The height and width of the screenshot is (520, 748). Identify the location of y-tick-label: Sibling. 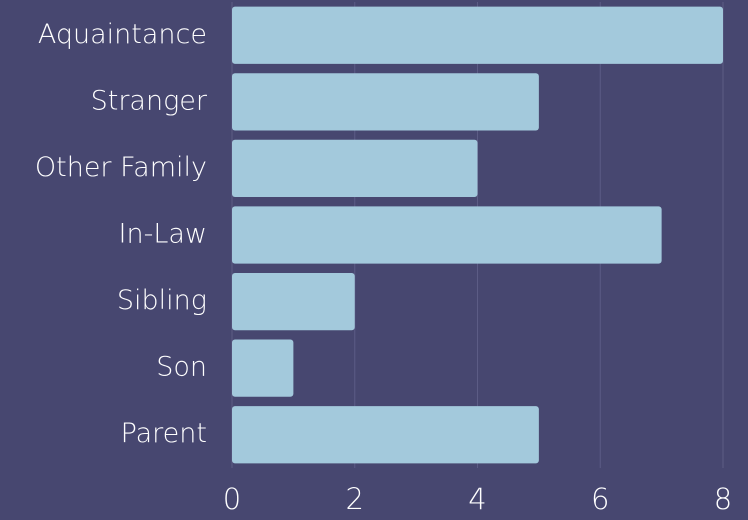
(162, 300).